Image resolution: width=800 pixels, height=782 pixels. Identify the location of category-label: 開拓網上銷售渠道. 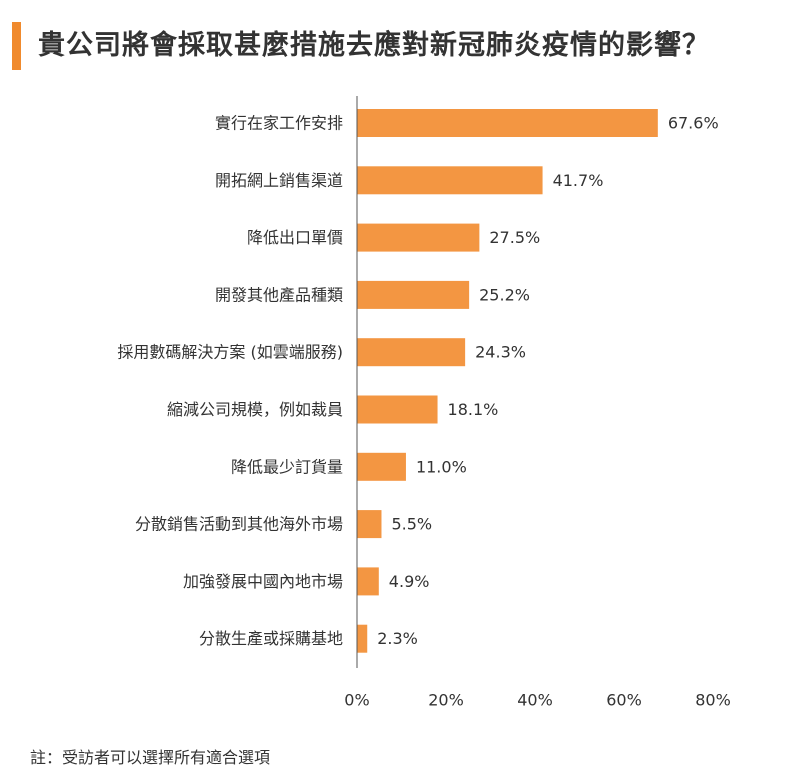
(279, 180).